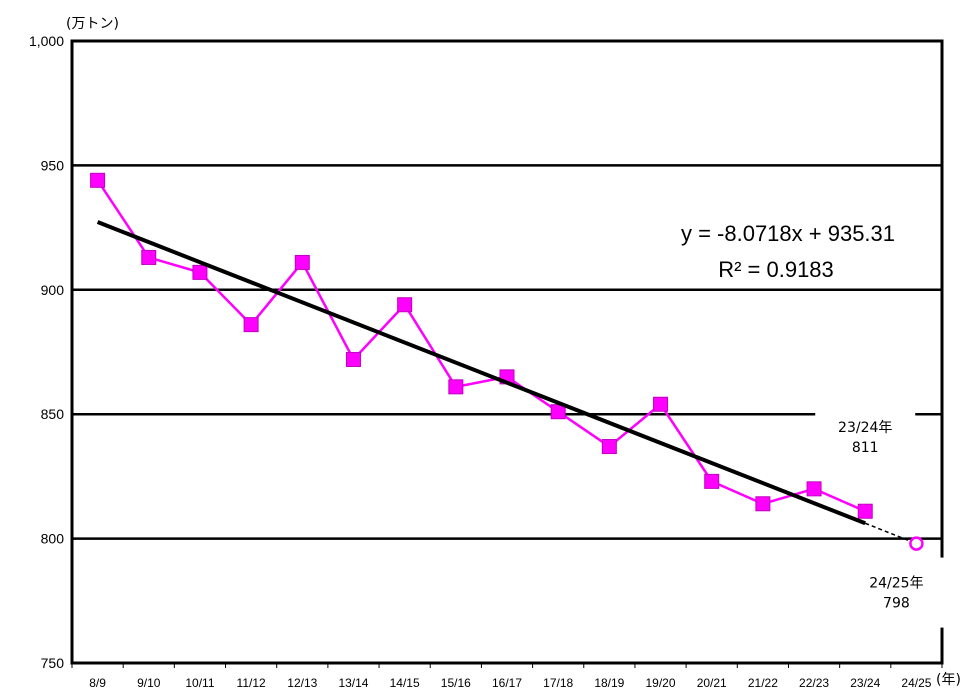  What do you see at coordinates (661, 683) in the screenshot?
I see `x-tick-label: 19/20` at bounding box center [661, 683].